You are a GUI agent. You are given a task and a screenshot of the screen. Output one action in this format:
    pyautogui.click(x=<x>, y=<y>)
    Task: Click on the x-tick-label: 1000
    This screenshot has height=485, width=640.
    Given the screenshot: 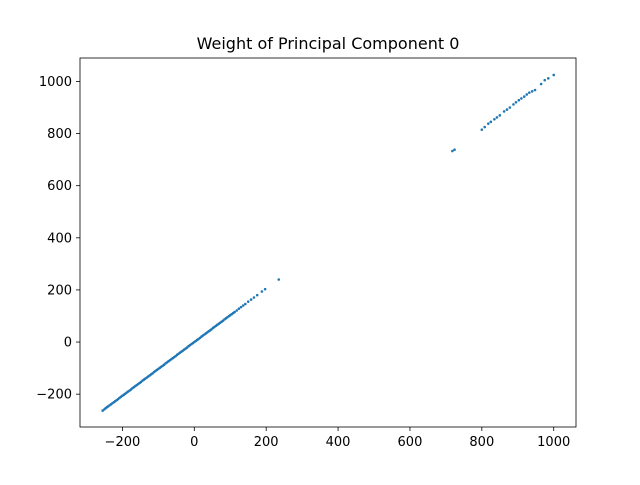 What is the action you would take?
    pyautogui.click(x=553, y=442)
    